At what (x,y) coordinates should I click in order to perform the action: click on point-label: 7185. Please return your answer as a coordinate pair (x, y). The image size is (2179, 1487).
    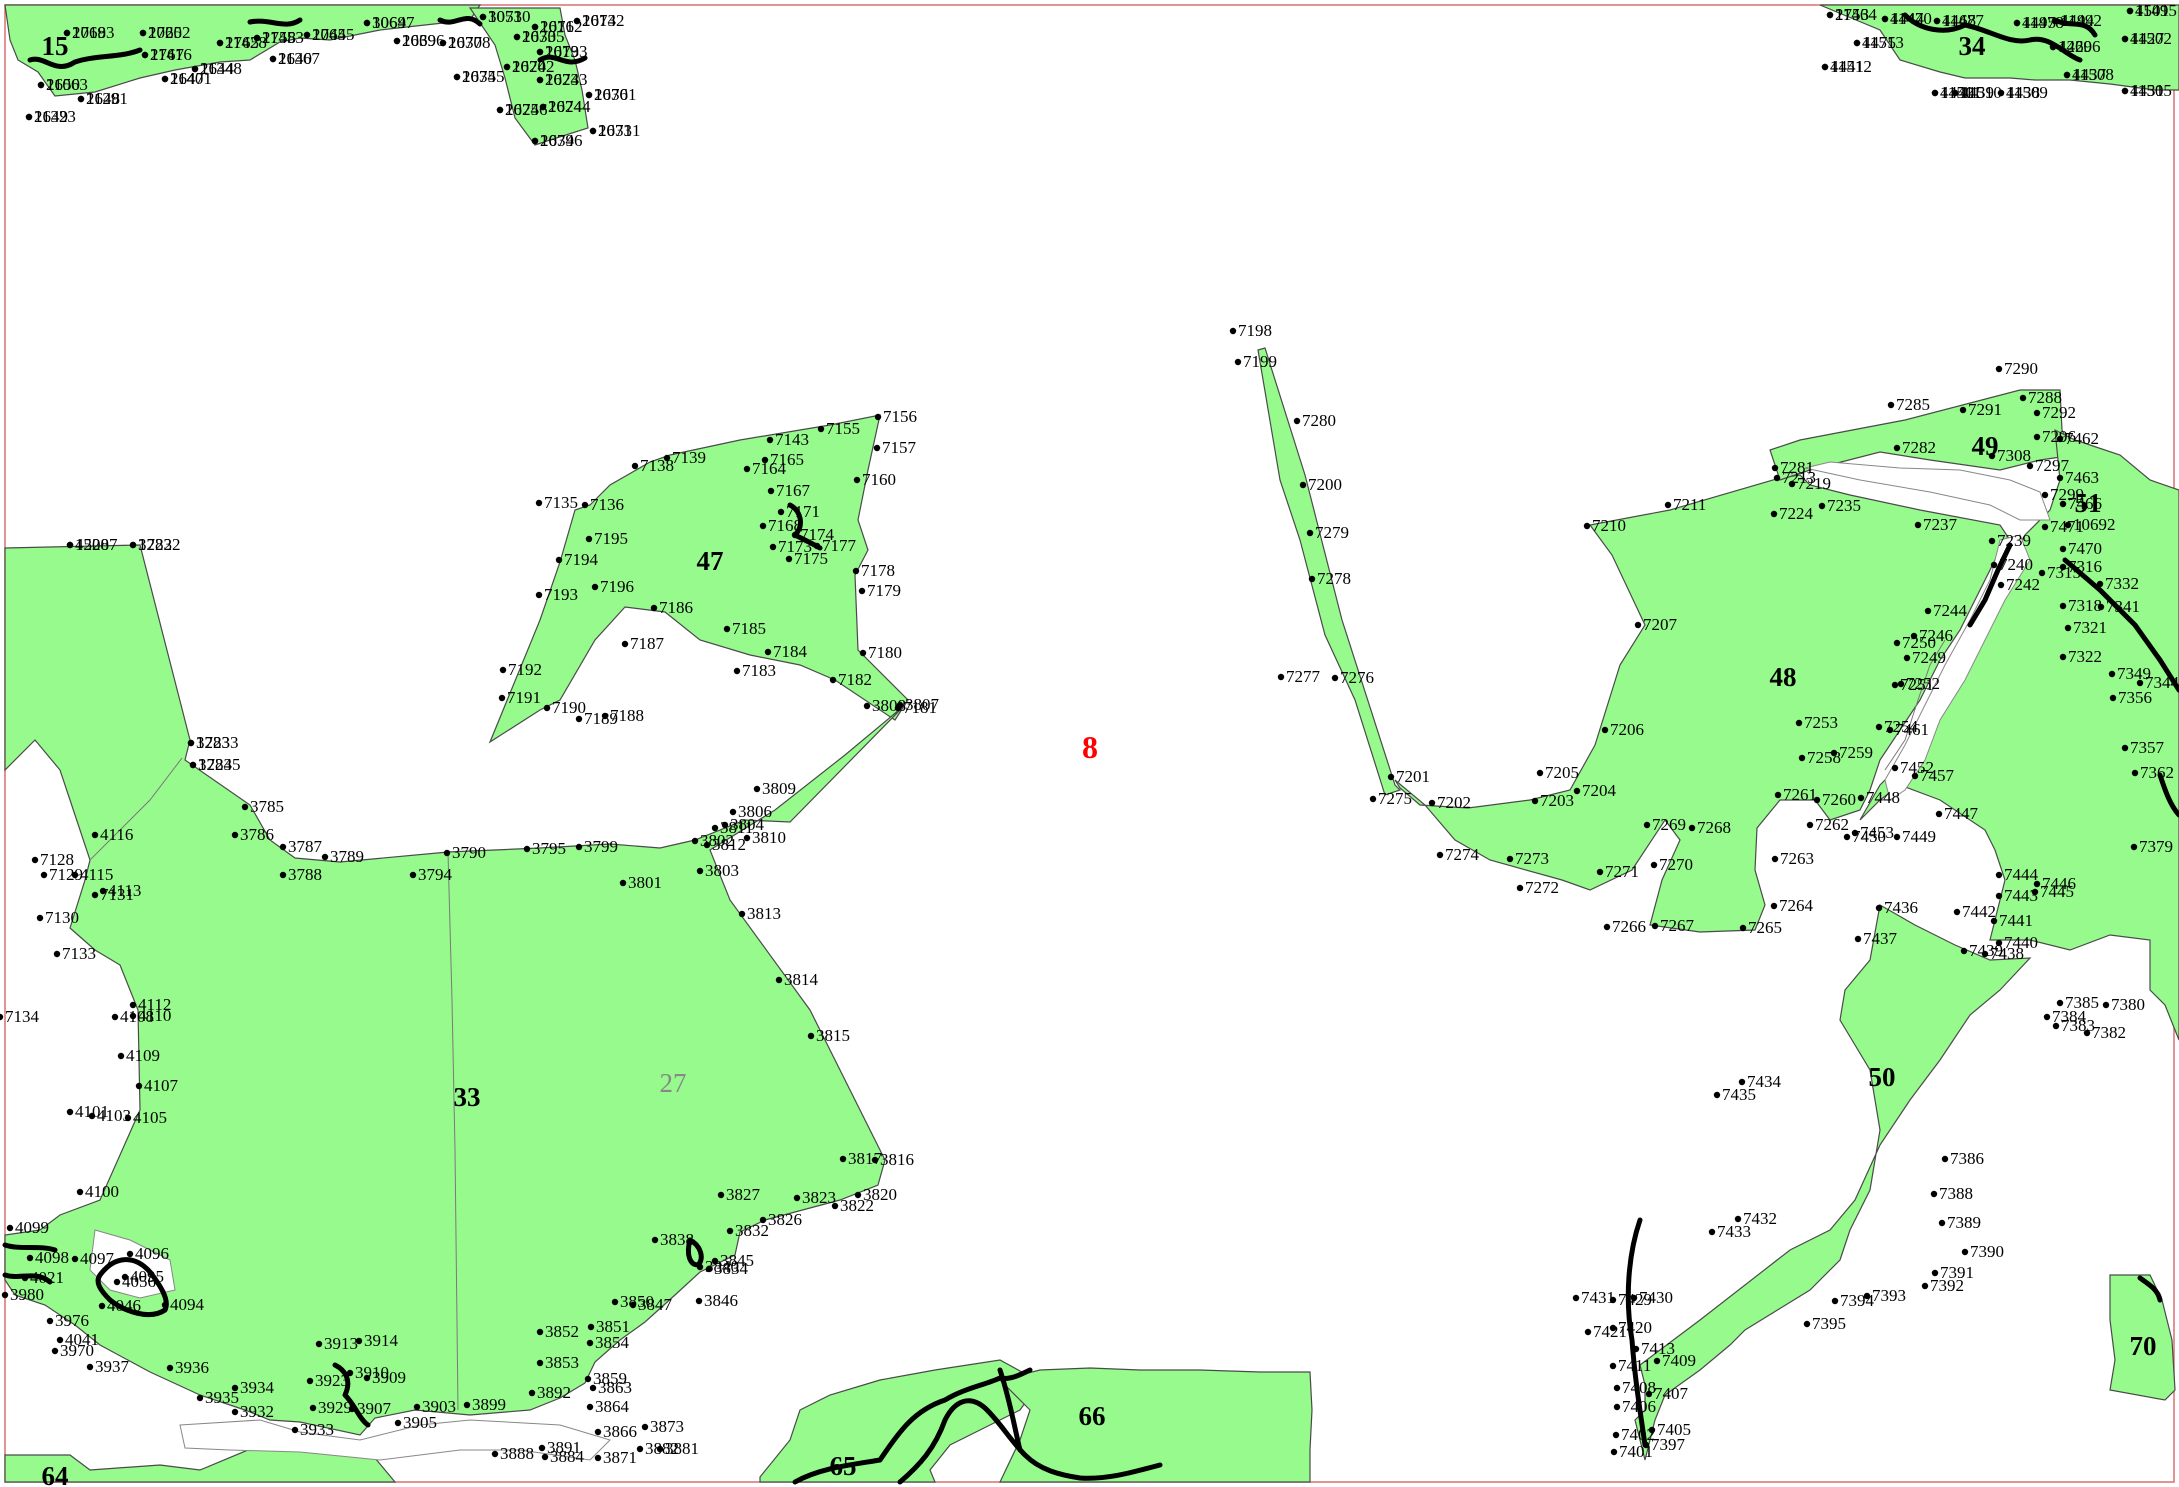
    Looking at the image, I should click on (749, 628).